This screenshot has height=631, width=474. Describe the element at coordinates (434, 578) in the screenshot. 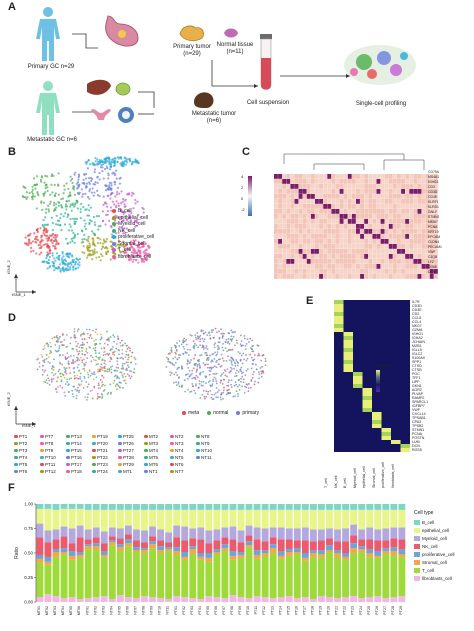

I see `bar-f-legend-item: fibroblasts_cell` at that location.